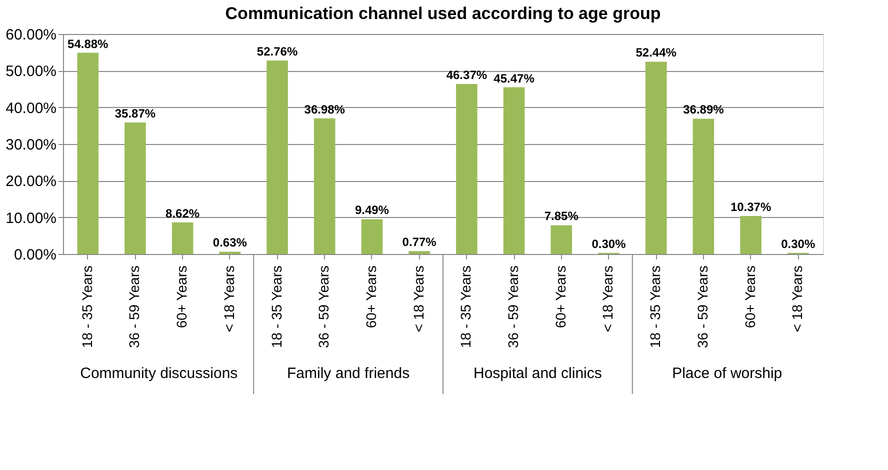  I want to click on y-tick-label: 50.00%, so click(31, 71).